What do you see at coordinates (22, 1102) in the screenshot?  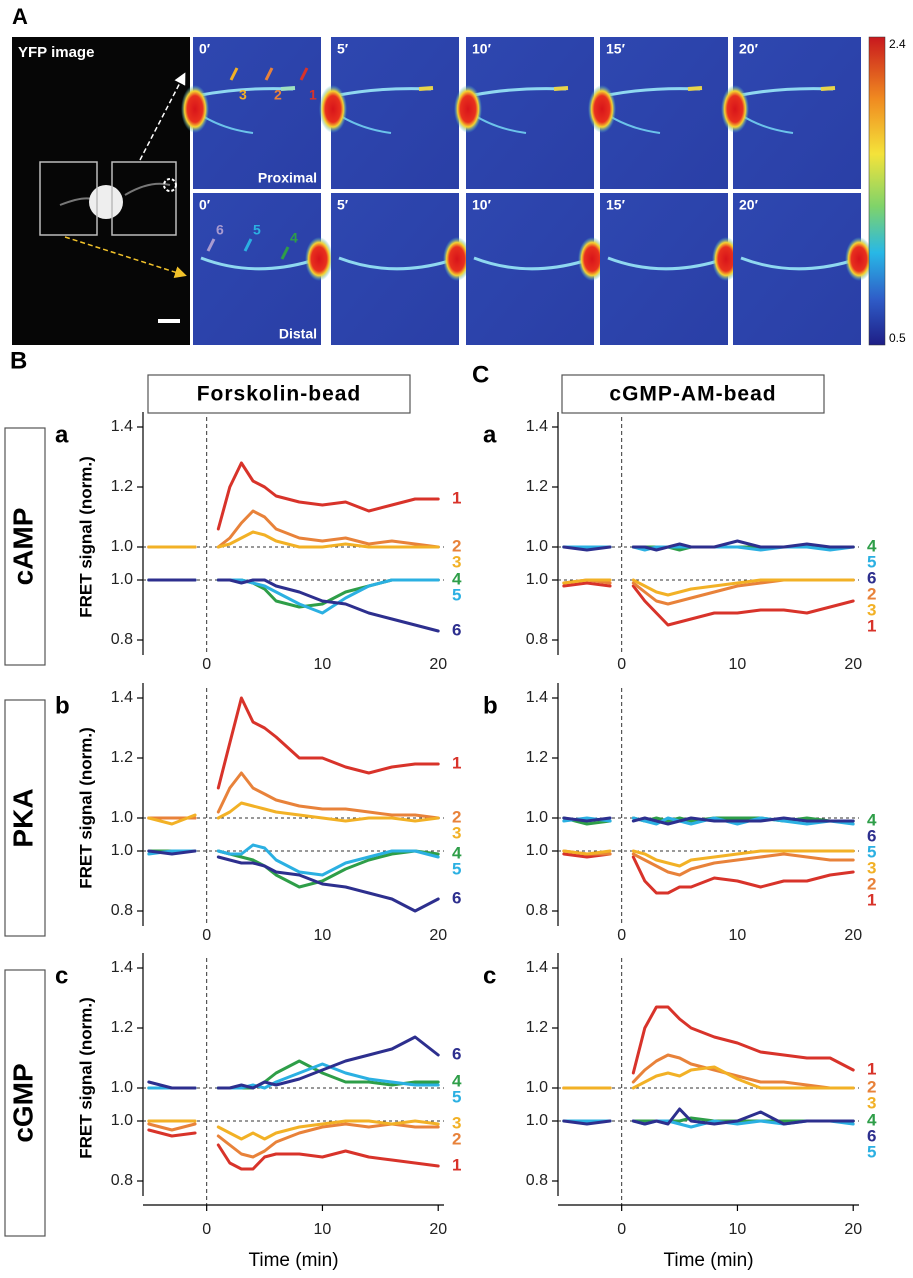 I see `row-label: cGMP` at bounding box center [22, 1102].